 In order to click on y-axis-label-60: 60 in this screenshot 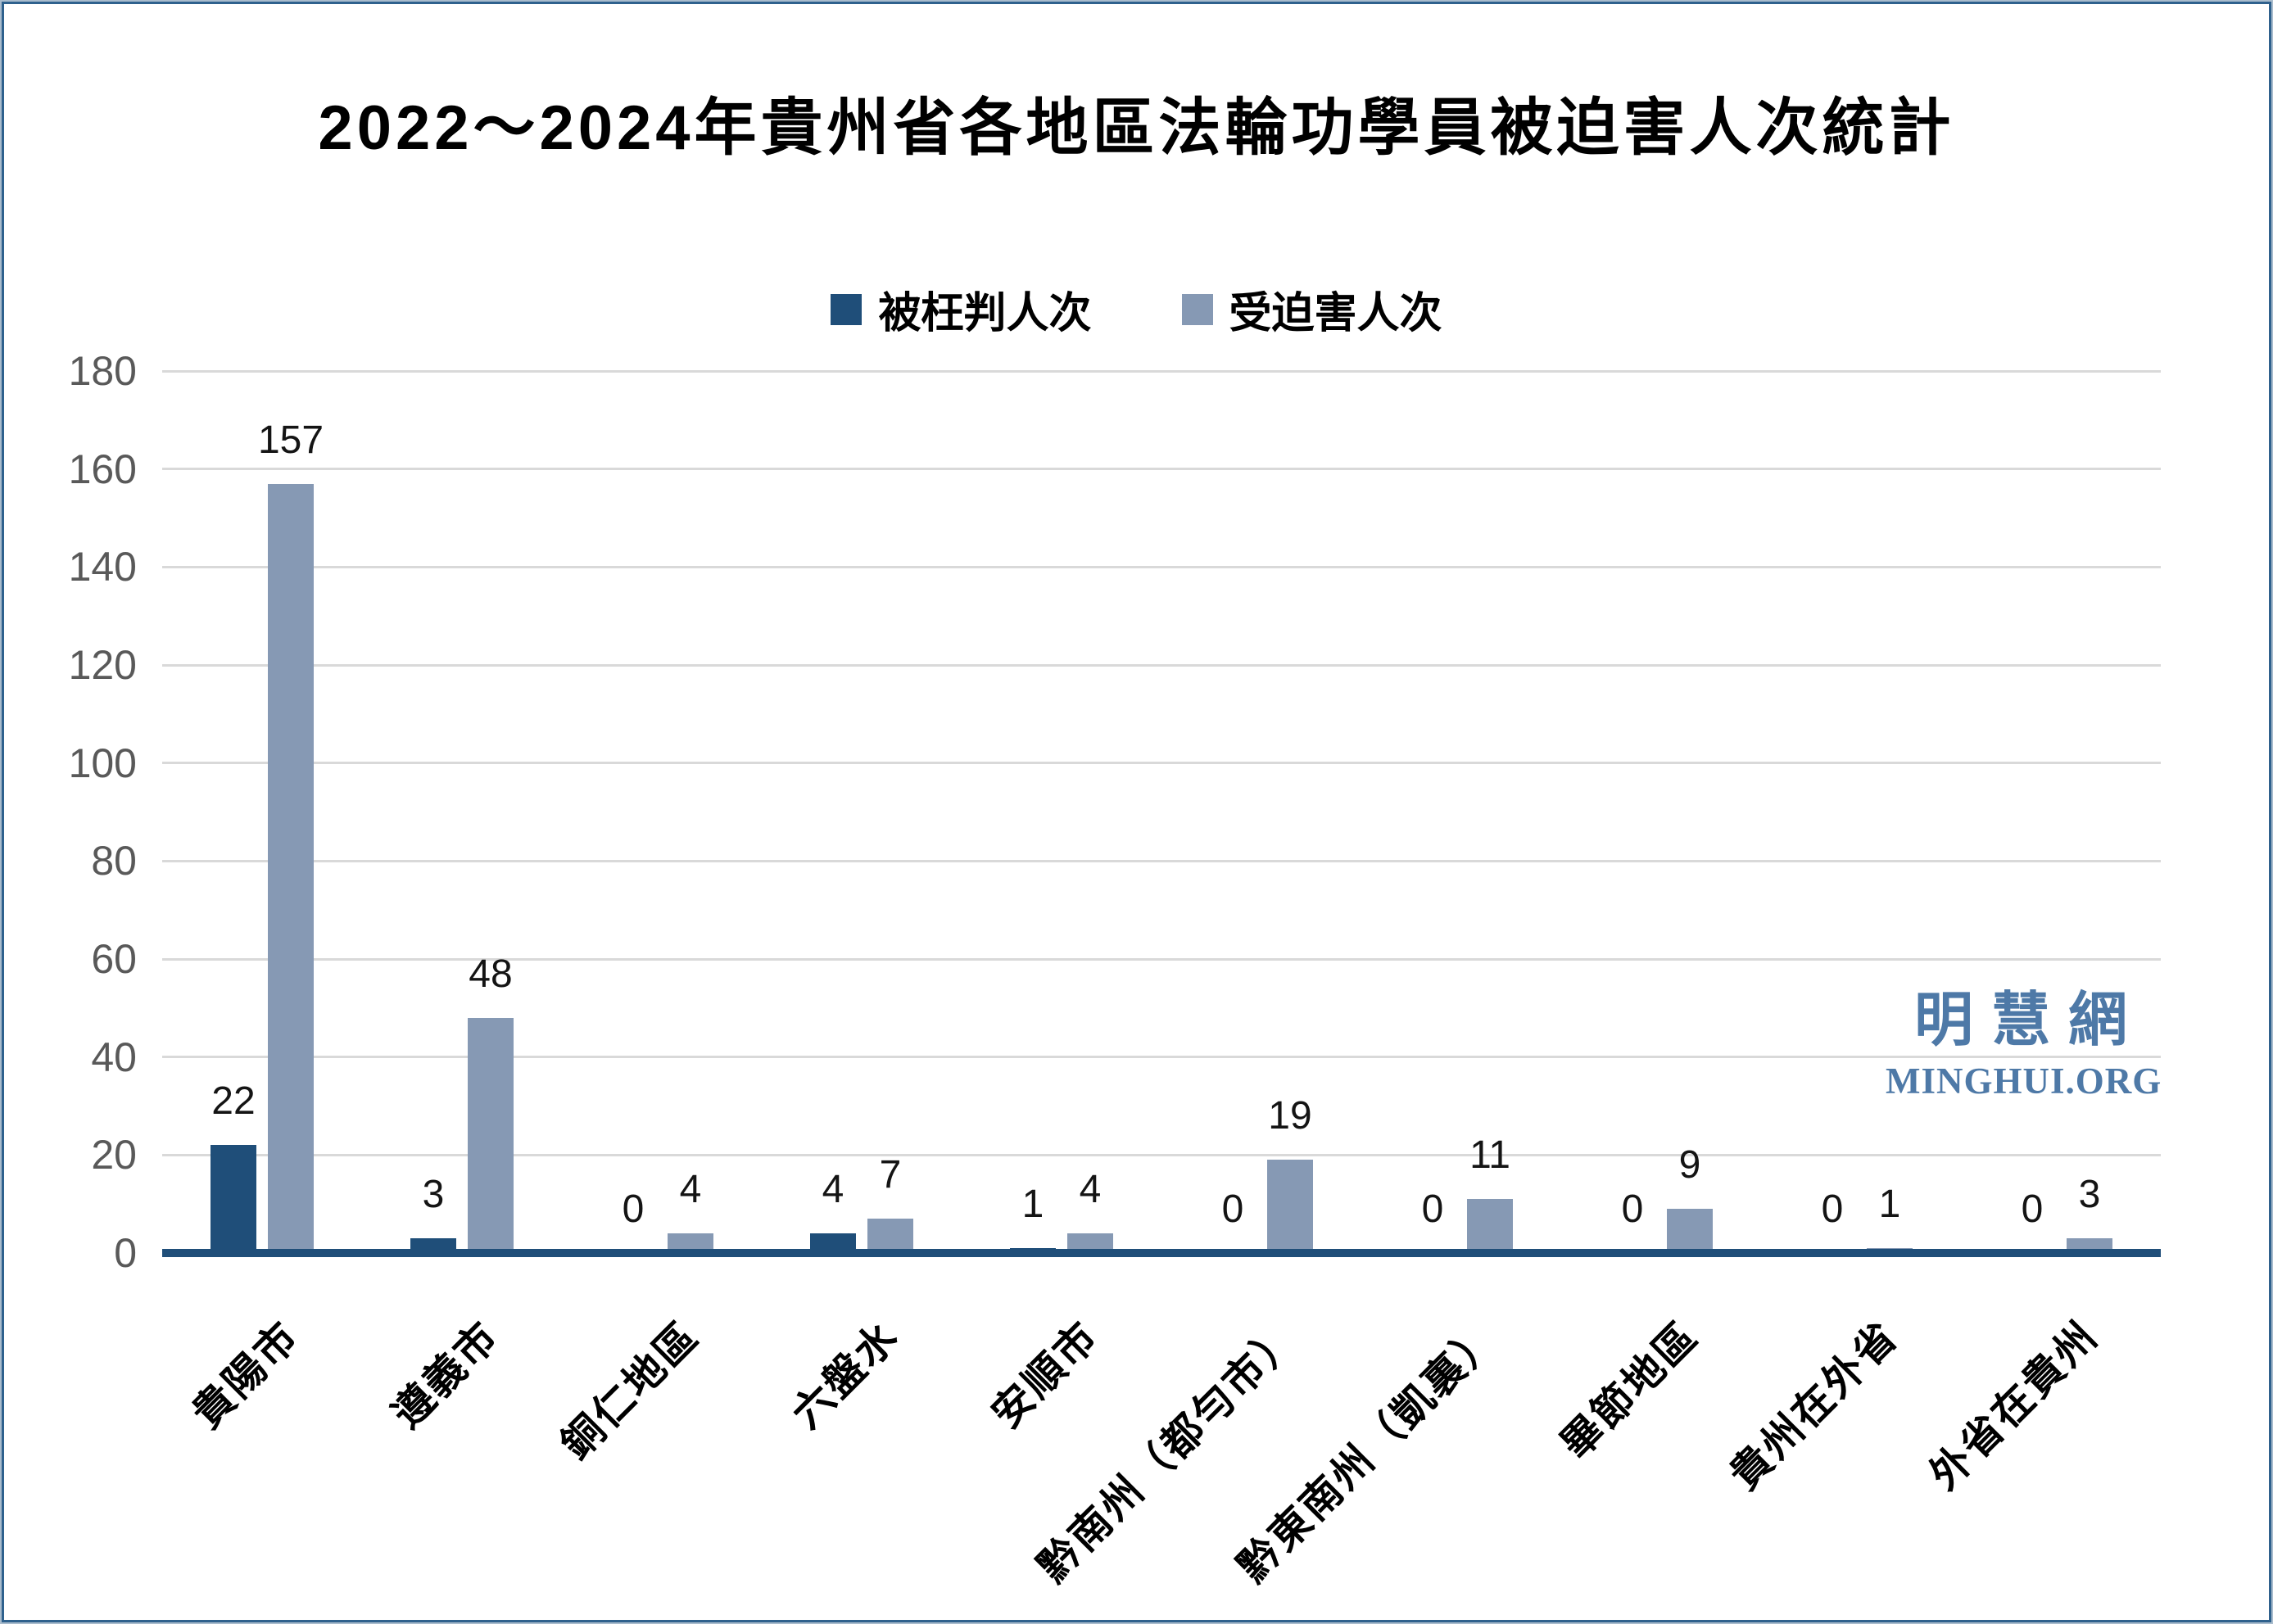, I will do `click(114, 959)`.